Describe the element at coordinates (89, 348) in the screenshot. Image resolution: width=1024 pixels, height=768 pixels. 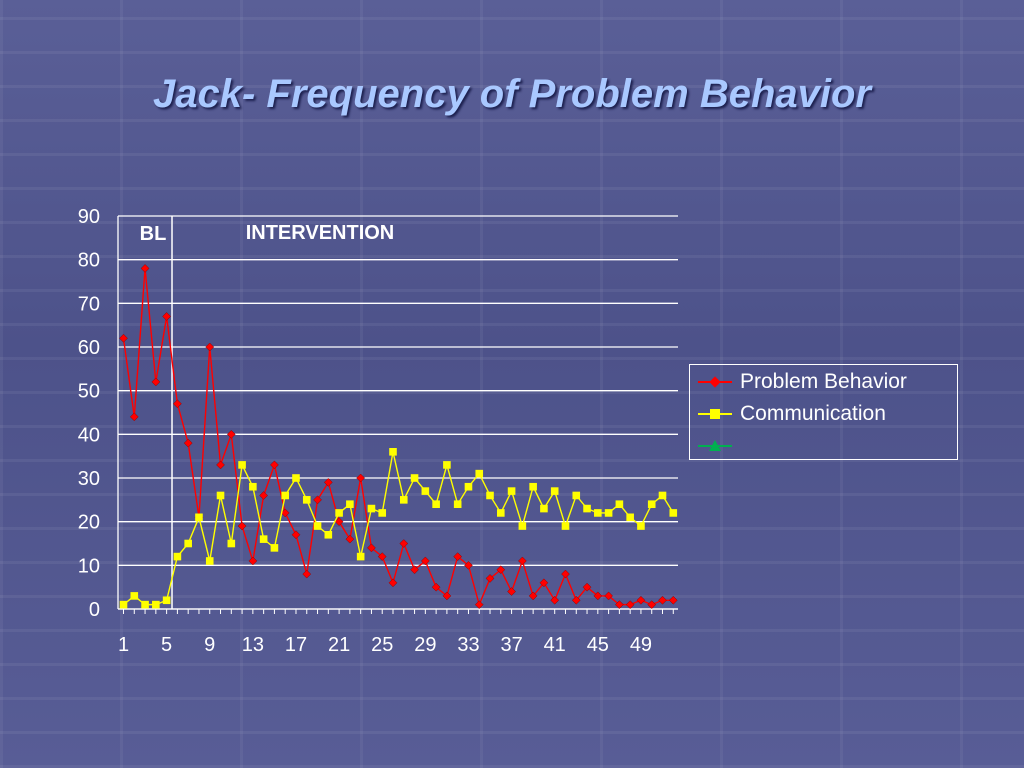
I see `y-tick-label: 60` at that location.